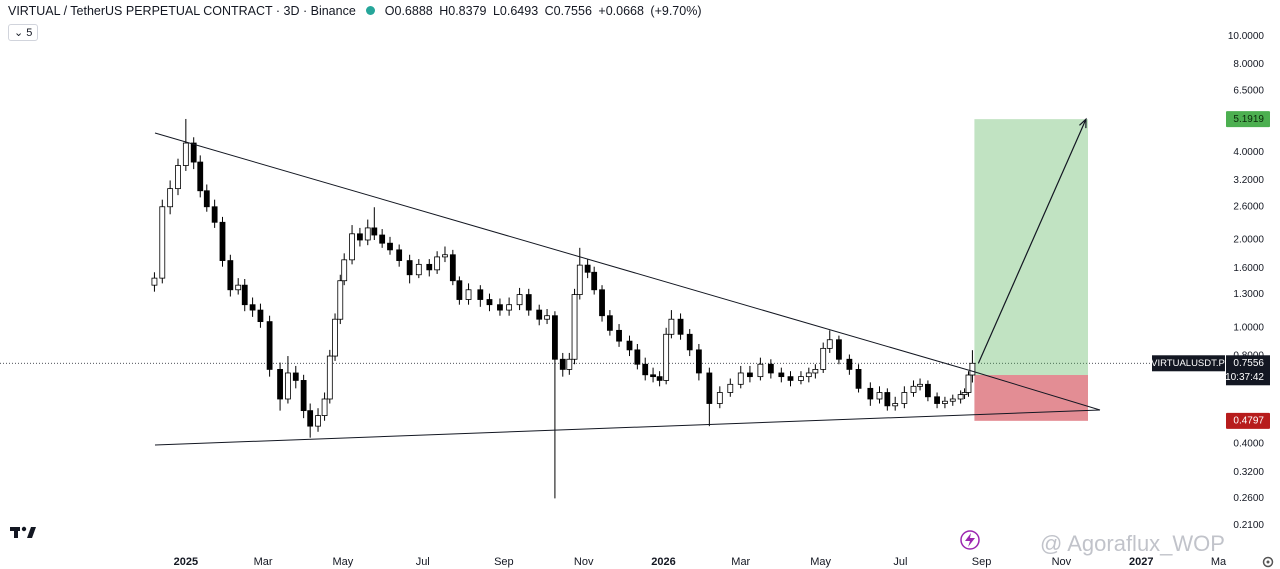 The image size is (1280, 569). Describe the element at coordinates (663, 562) in the screenshot. I see `x-tick-label: 2026` at that location.